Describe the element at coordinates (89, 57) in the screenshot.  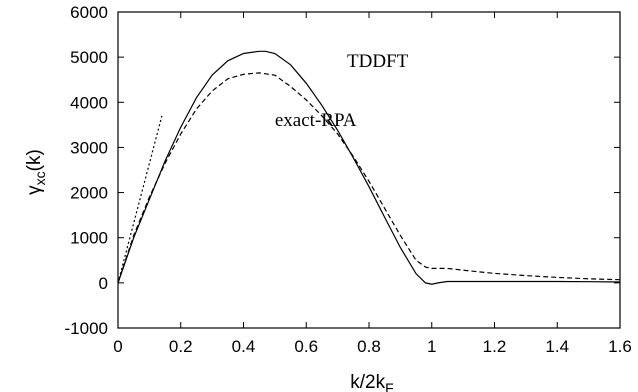
I see `y-tick-label: 5000` at that location.